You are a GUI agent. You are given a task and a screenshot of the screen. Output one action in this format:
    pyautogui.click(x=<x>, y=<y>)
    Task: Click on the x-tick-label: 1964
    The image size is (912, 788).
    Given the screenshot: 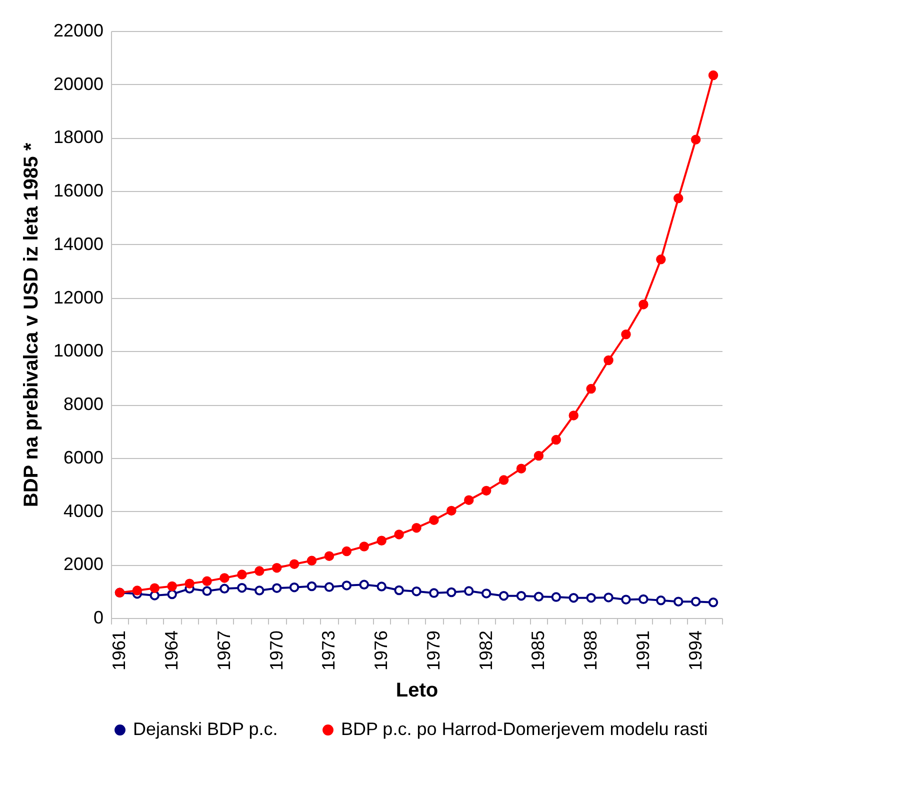 What is the action you would take?
    pyautogui.click(x=172, y=650)
    